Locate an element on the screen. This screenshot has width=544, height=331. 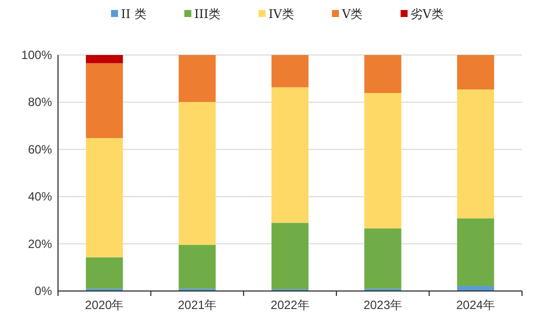
y-tick-label: 0% is located at coordinates (43, 291).